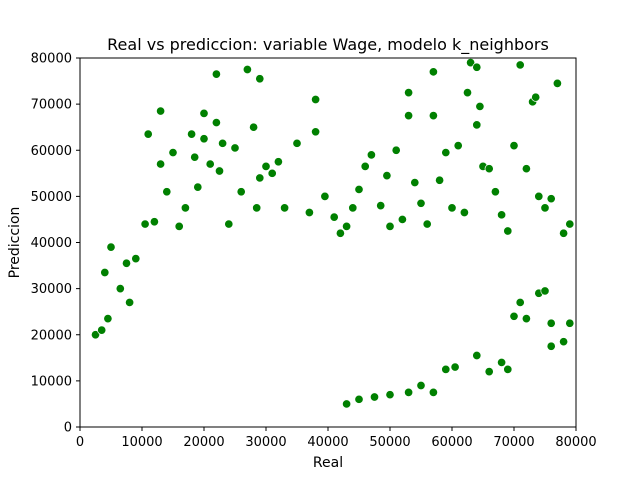  What do you see at coordinates (15, 243) in the screenshot?
I see `y-axis-label: Prediccion` at bounding box center [15, 243].